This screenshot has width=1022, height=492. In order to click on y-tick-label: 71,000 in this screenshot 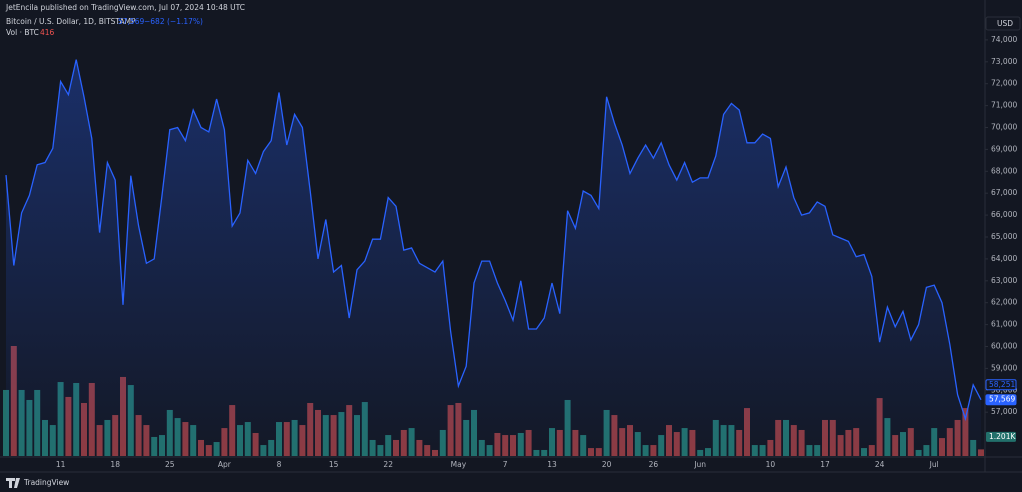, I will do `click(1004, 105)`.